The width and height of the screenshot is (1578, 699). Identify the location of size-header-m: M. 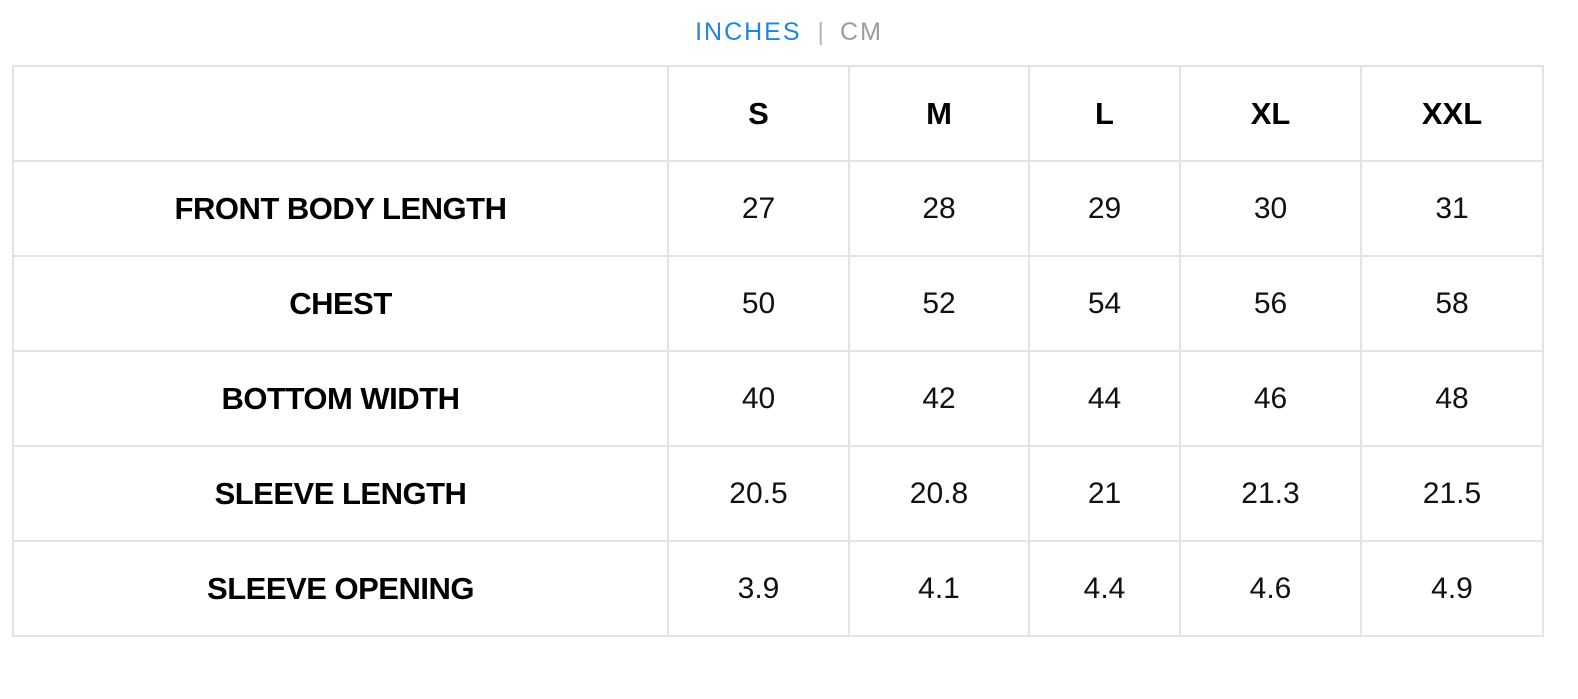
(939, 113).